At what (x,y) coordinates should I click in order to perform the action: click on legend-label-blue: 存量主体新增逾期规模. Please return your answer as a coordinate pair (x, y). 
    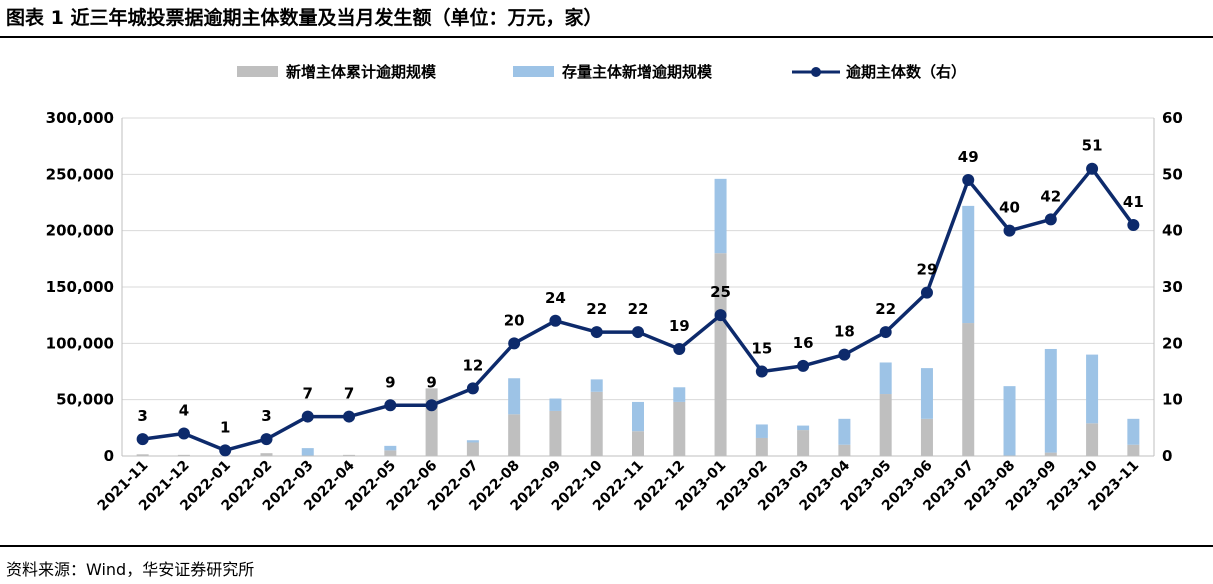
    Looking at the image, I should click on (637, 72).